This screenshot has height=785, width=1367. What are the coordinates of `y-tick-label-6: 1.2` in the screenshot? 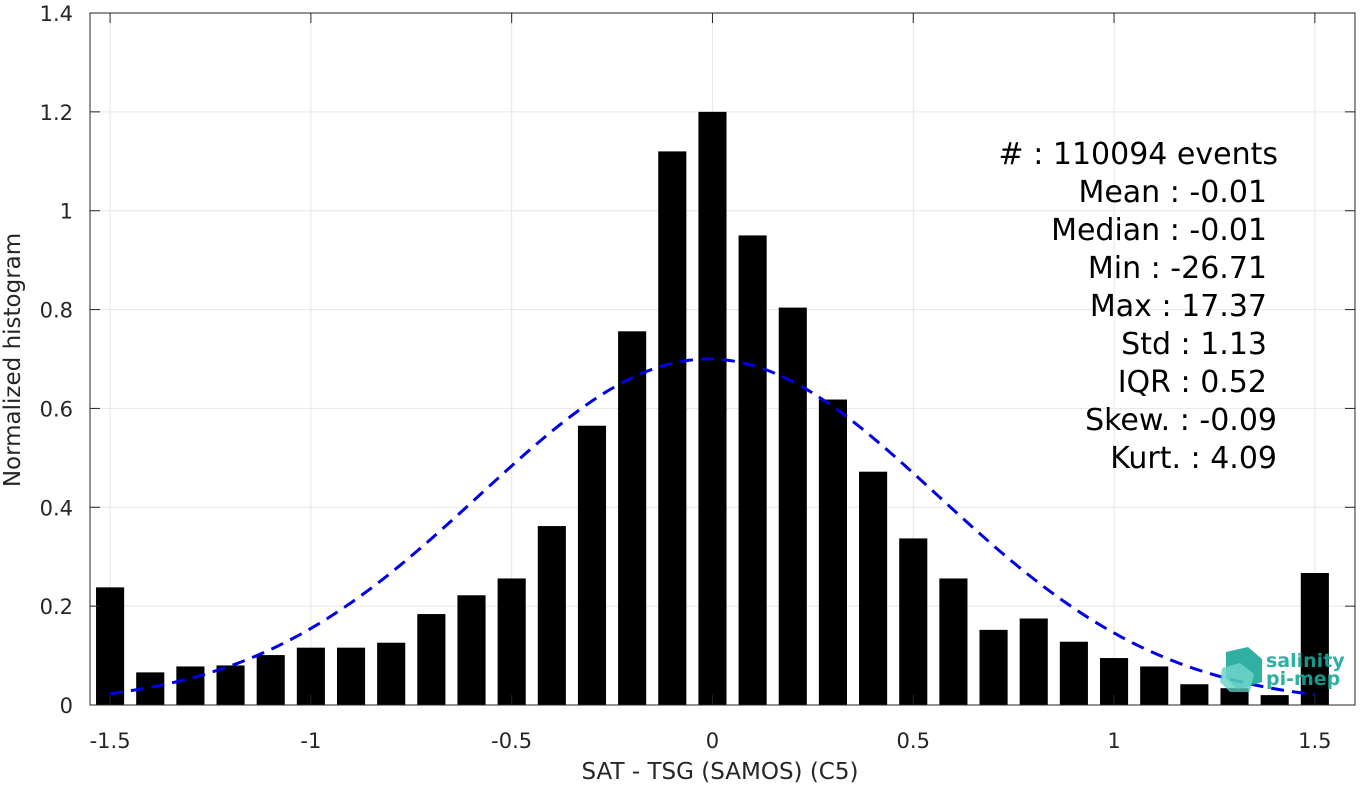 It's located at (56, 113).